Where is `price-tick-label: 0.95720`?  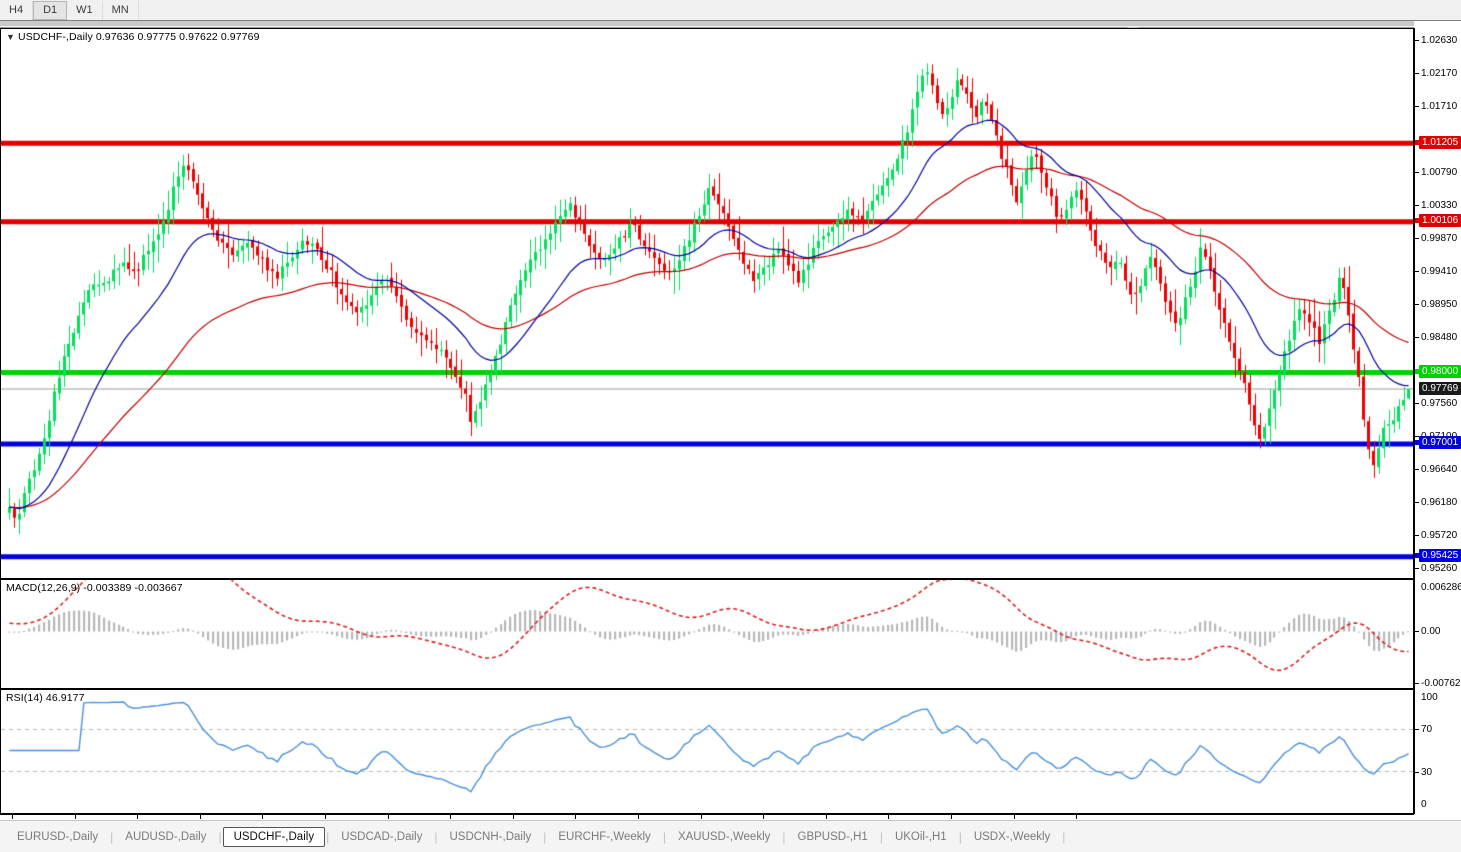 price-tick-label: 0.95720 is located at coordinates (1439, 535).